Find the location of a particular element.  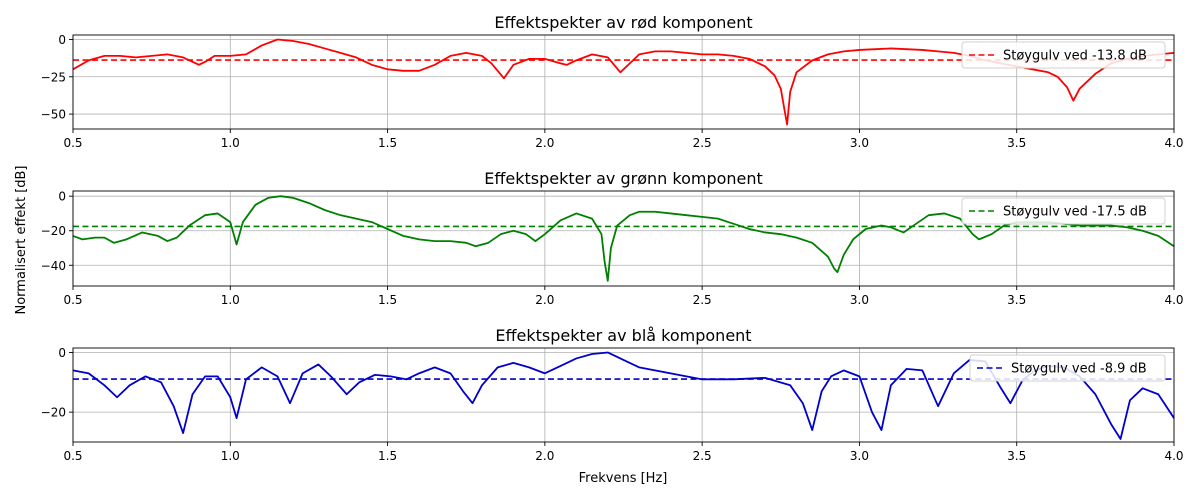

panel-2-xtick-label-0: 0.5 is located at coordinates (72, 300).